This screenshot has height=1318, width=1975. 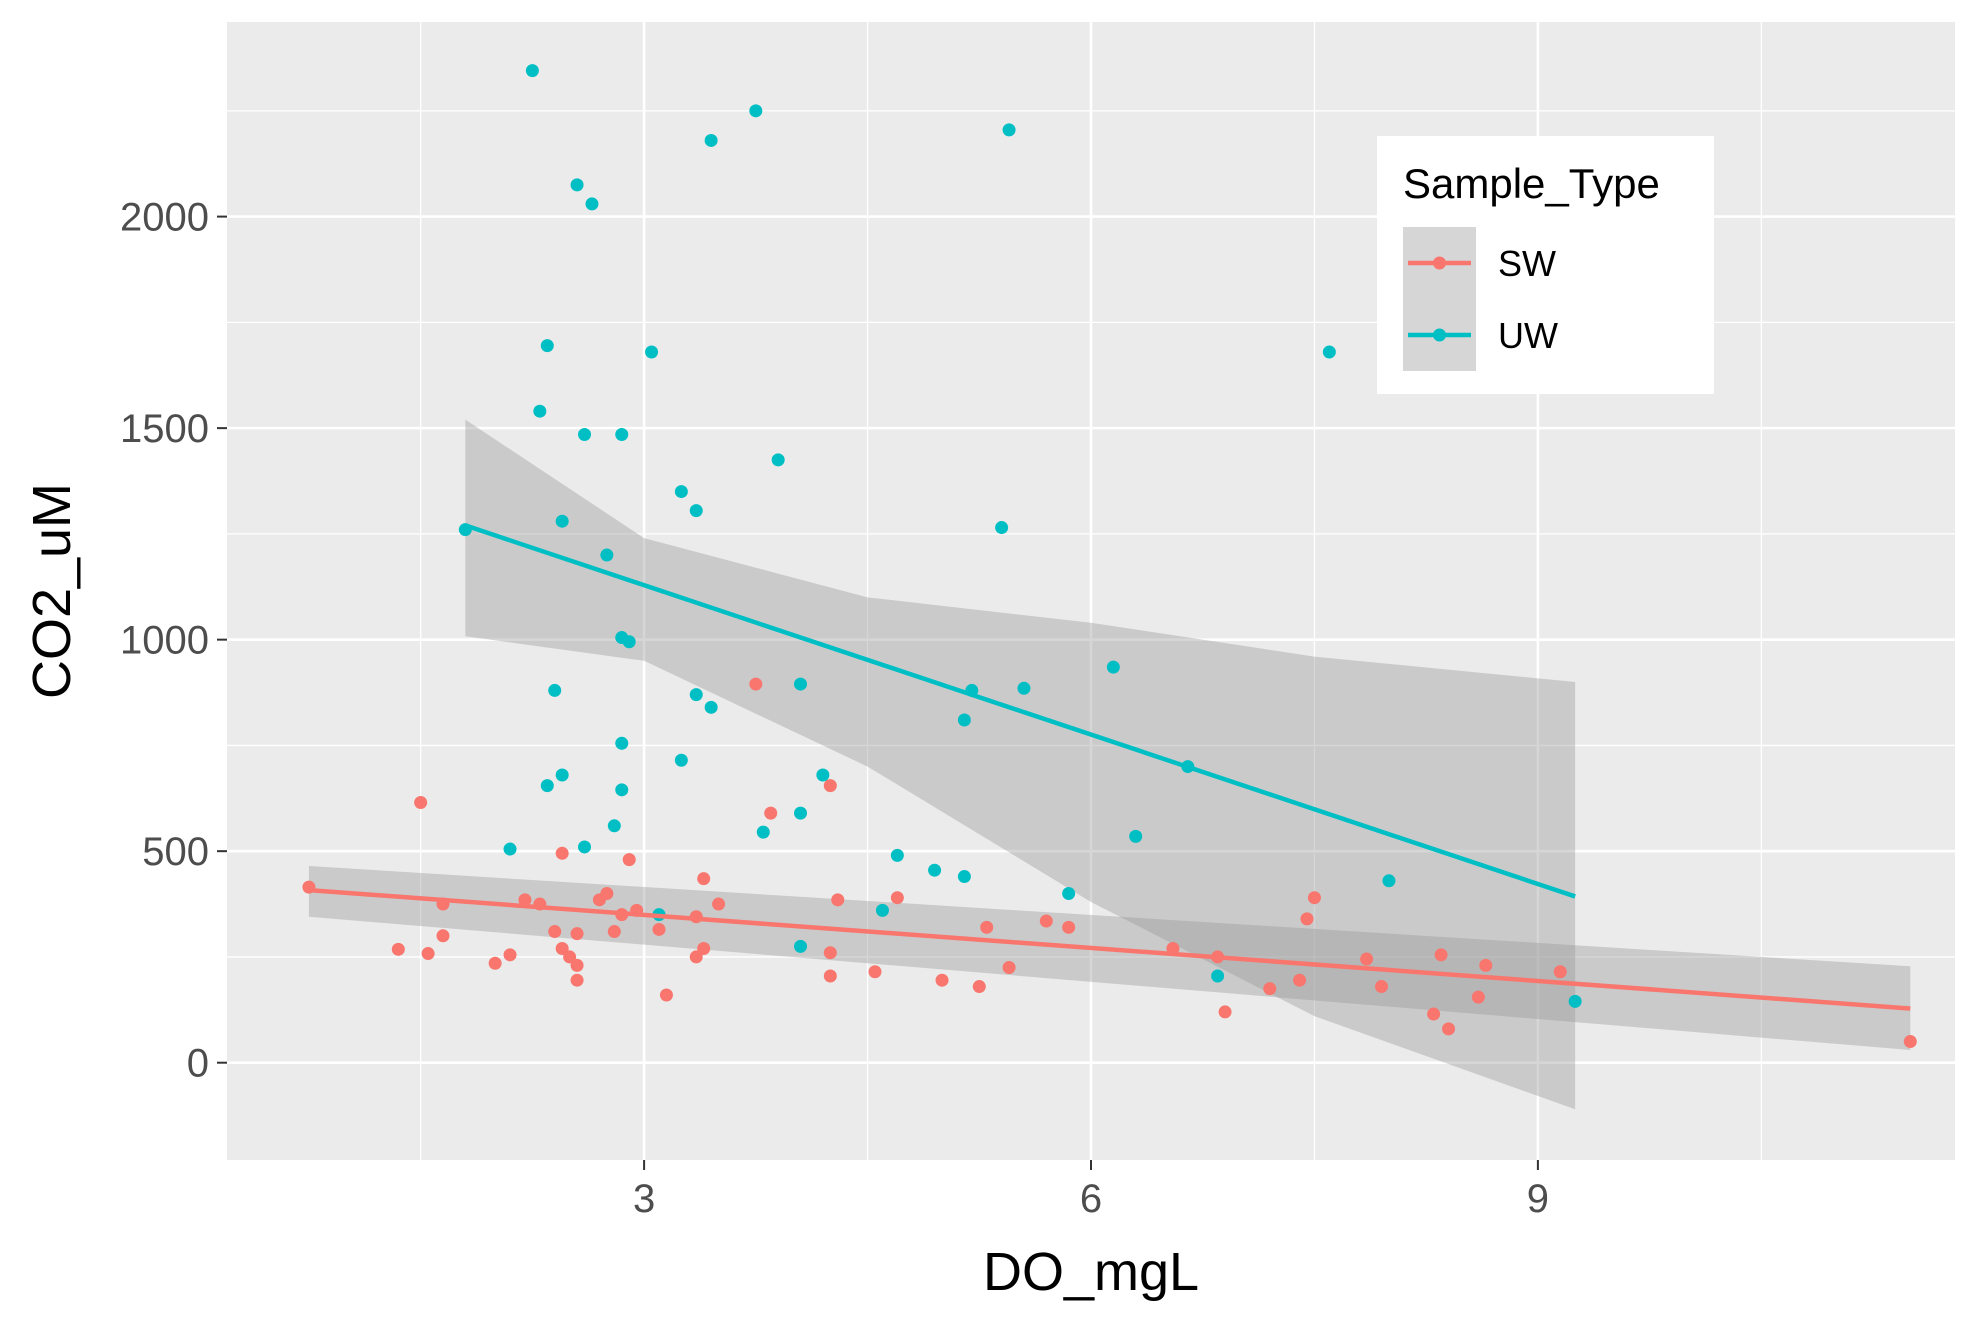 I want to click on y-tick-label: 1500, so click(x=164, y=429).